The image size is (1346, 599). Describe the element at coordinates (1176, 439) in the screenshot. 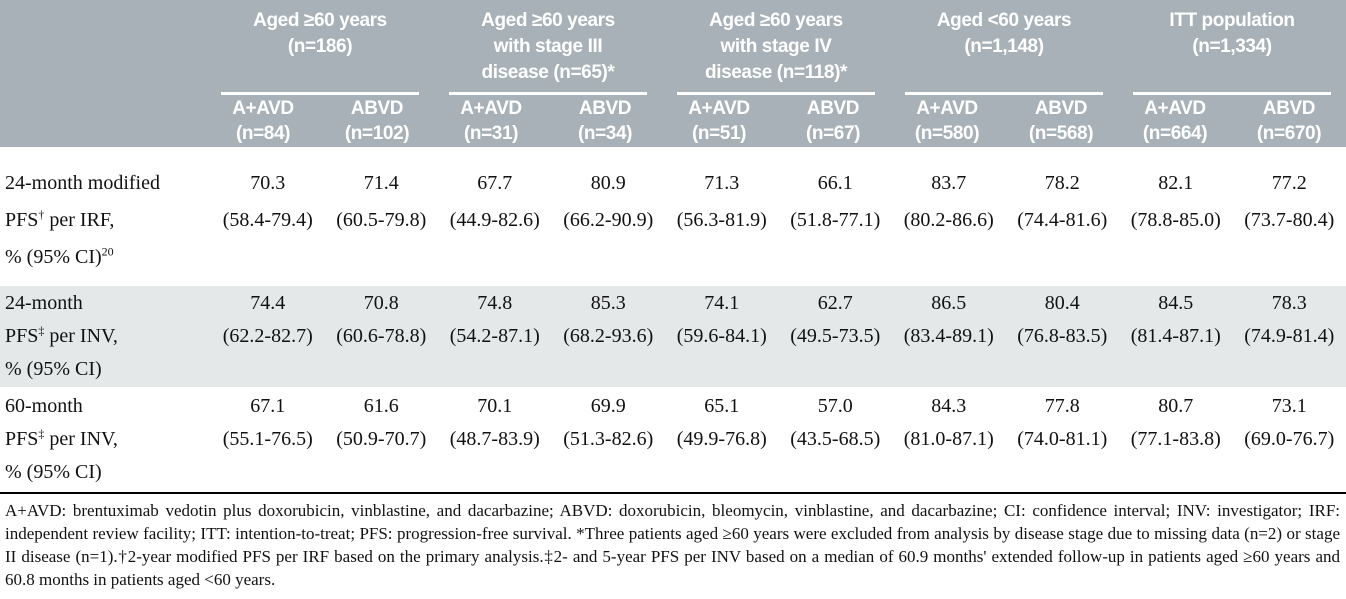

I see `data-cell: 80.7(77.1-83.8)` at that location.